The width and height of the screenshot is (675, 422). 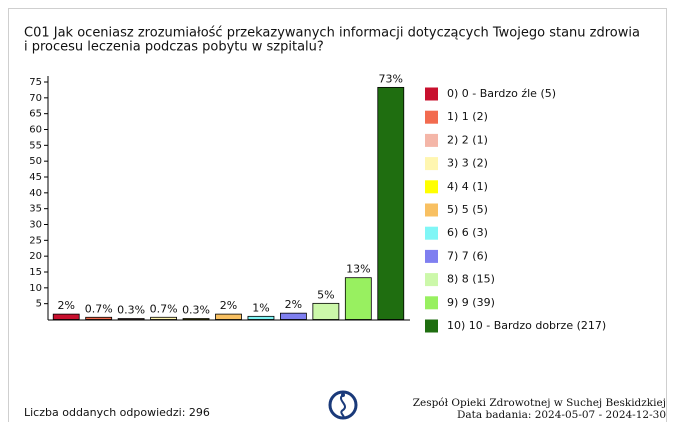 I want to click on response-count: Liczba oddanych odpowiedzi: 296, so click(x=117, y=412).